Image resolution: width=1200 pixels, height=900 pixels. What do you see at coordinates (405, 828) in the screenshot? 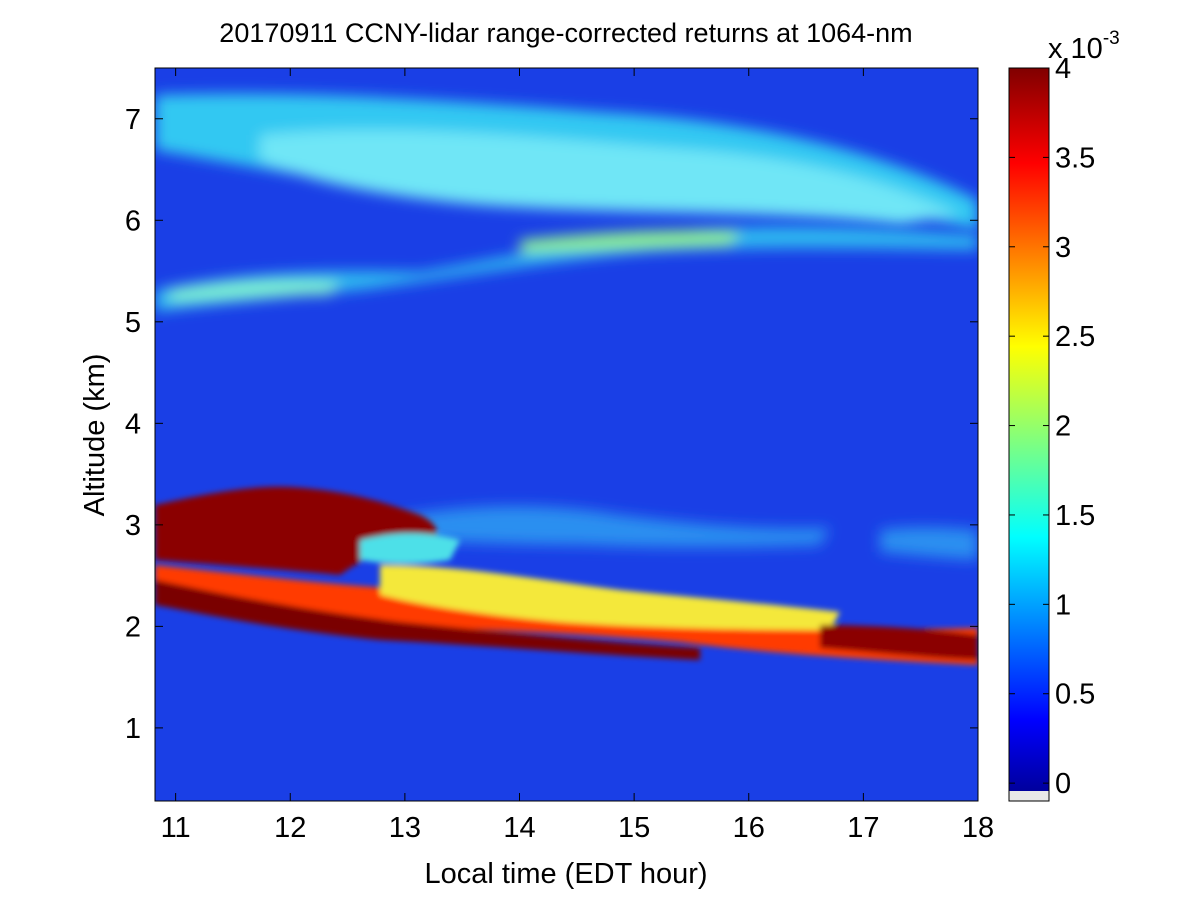
I see `x-tick-label-13: 13` at bounding box center [405, 828].